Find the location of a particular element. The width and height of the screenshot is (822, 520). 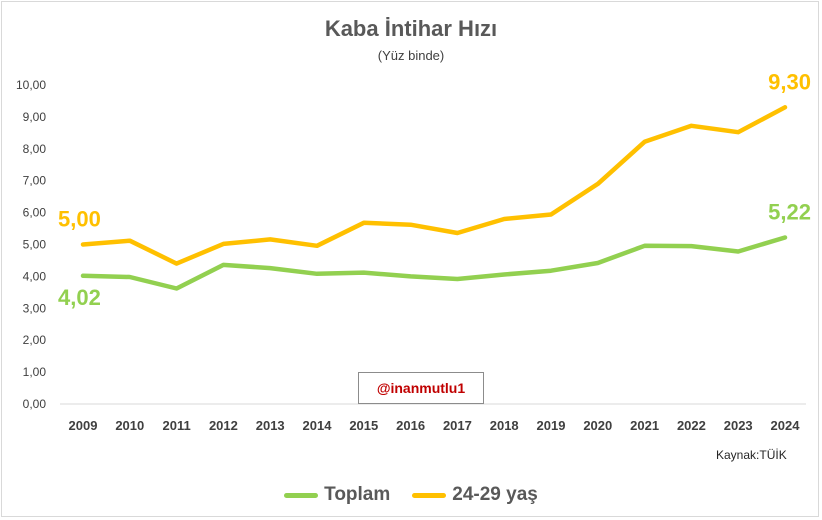

x-tick-label: 2020 is located at coordinates (597, 425).